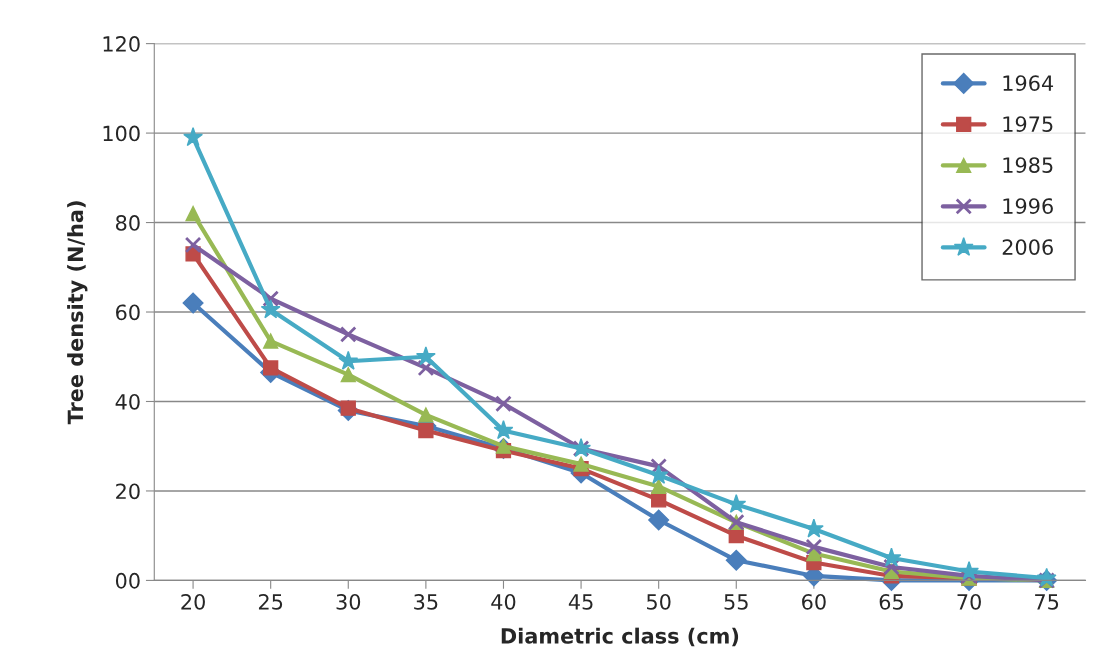 The image size is (1102, 671). I want to click on x-tick-label: 35, so click(426, 601).